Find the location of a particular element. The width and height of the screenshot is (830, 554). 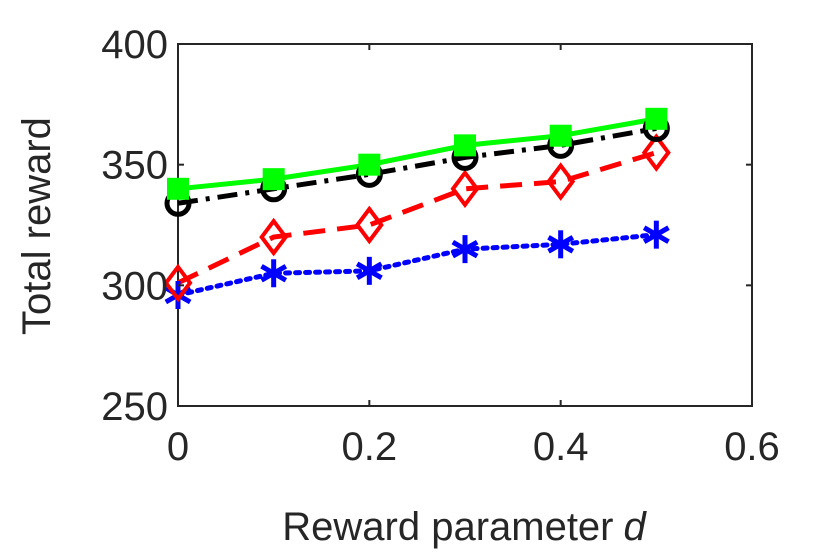

y-tick-label: 300 is located at coordinates (134, 286).